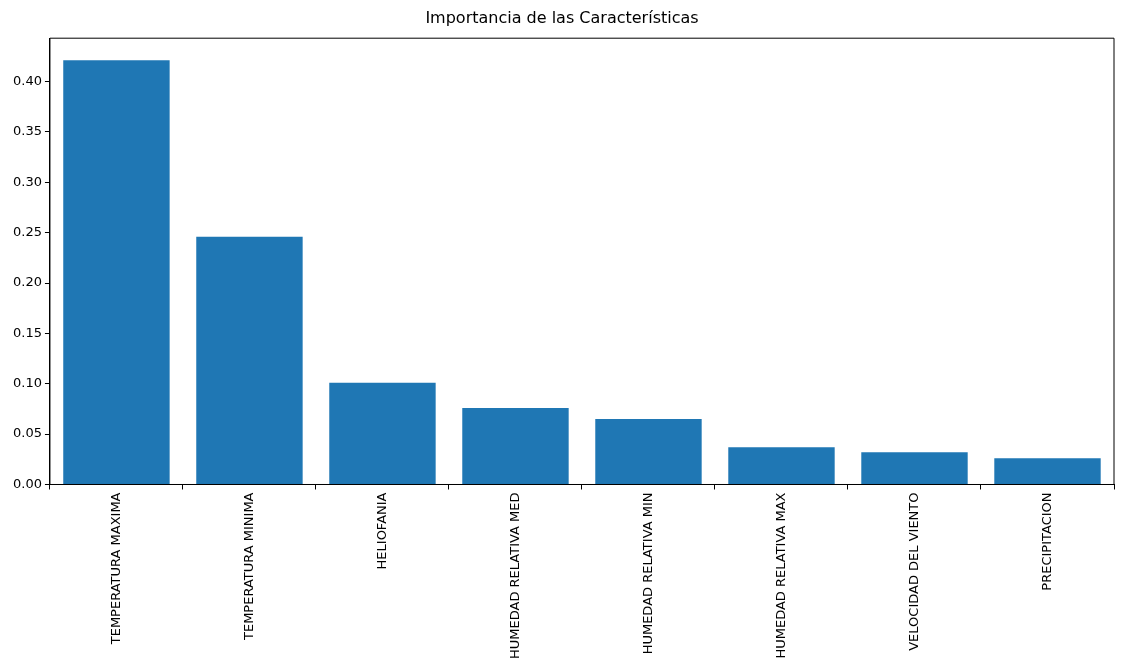 This screenshot has height=667, width=1124. I want to click on x-tick-label: TEMPERATURA MAXIMA, so click(115, 569).